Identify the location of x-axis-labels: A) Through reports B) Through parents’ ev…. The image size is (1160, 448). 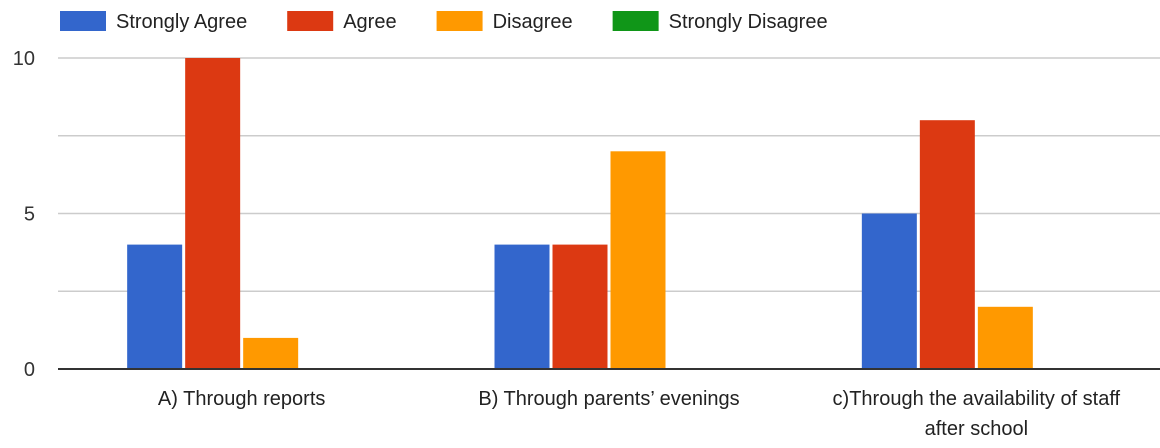
(639, 414).